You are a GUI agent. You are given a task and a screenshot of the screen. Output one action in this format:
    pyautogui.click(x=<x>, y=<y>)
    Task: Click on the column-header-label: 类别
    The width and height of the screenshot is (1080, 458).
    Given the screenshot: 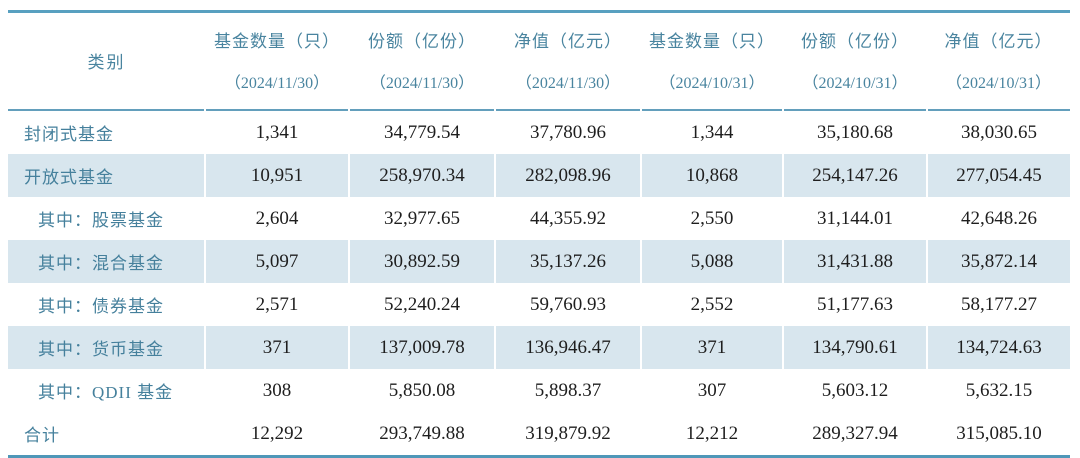 What is the action you would take?
    pyautogui.click(x=106, y=62)
    